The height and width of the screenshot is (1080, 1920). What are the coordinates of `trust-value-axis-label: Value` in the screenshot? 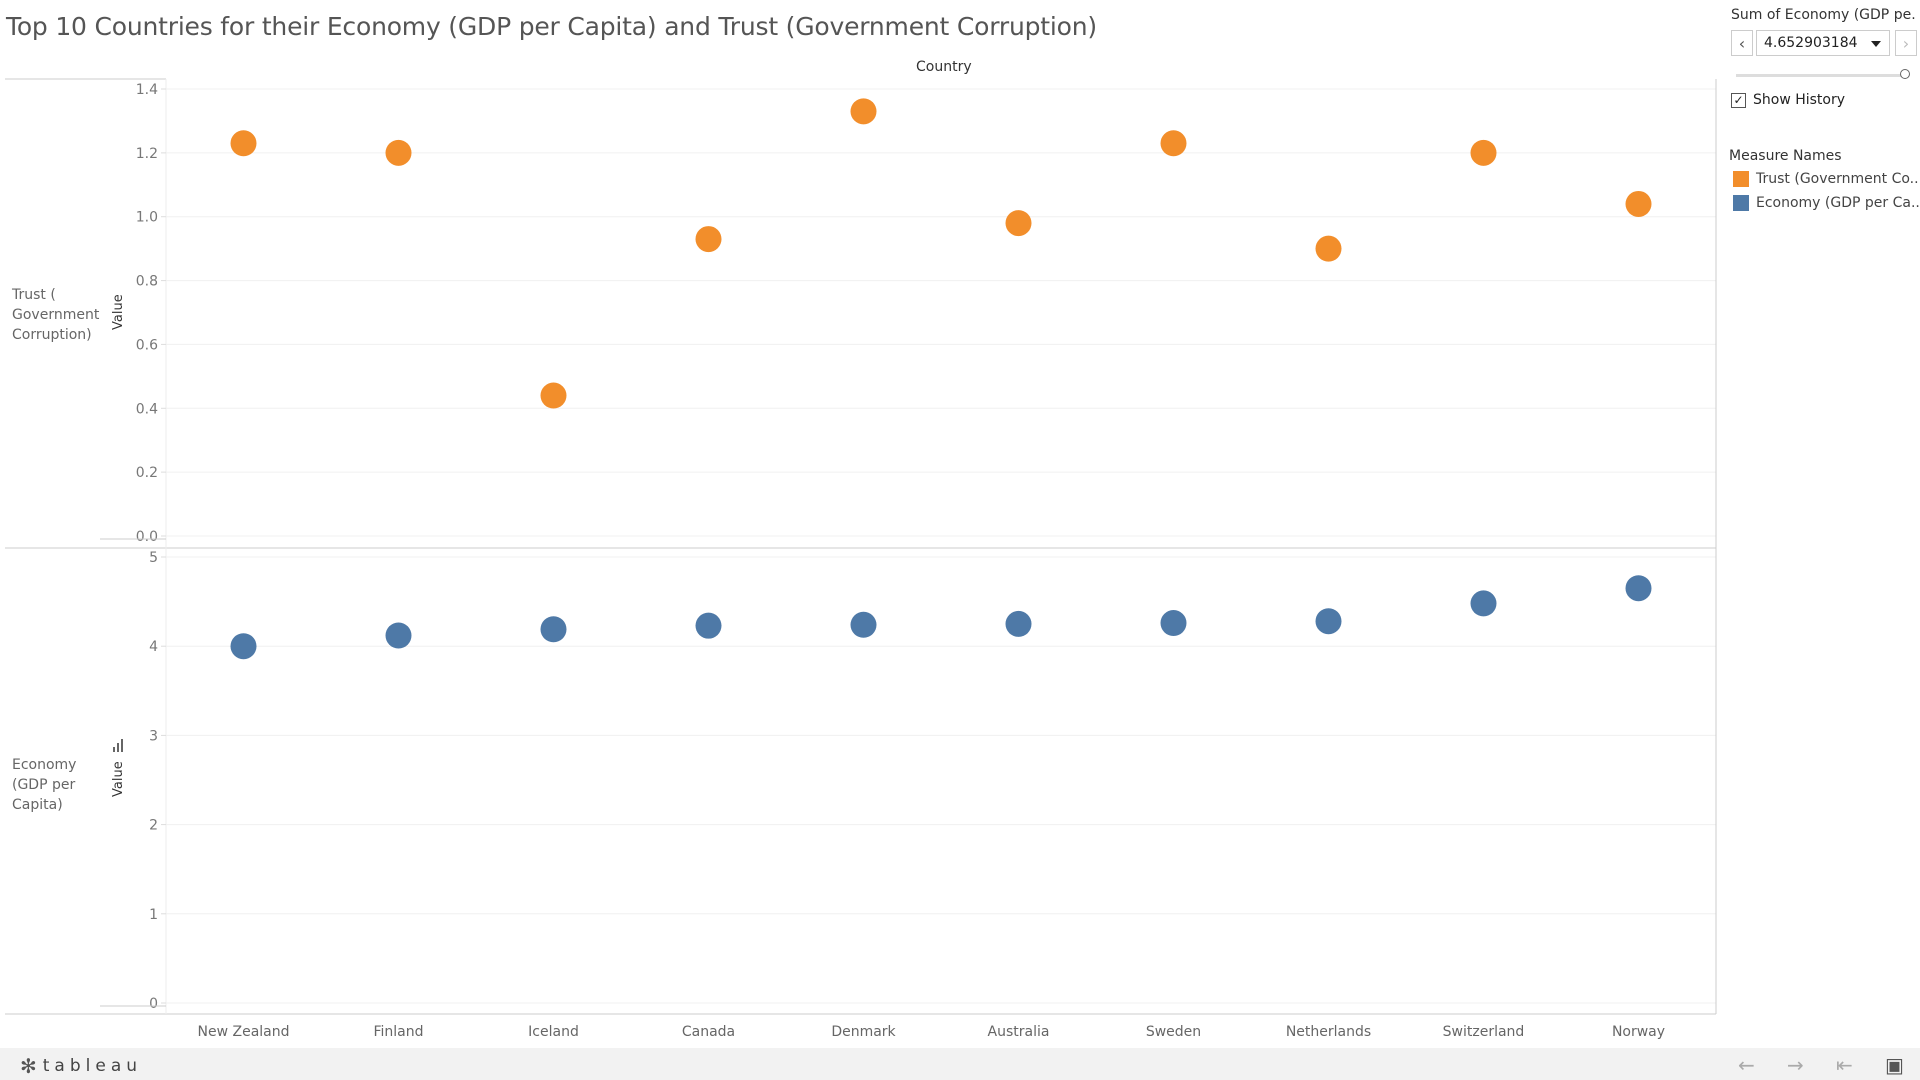 It's located at (118, 312).